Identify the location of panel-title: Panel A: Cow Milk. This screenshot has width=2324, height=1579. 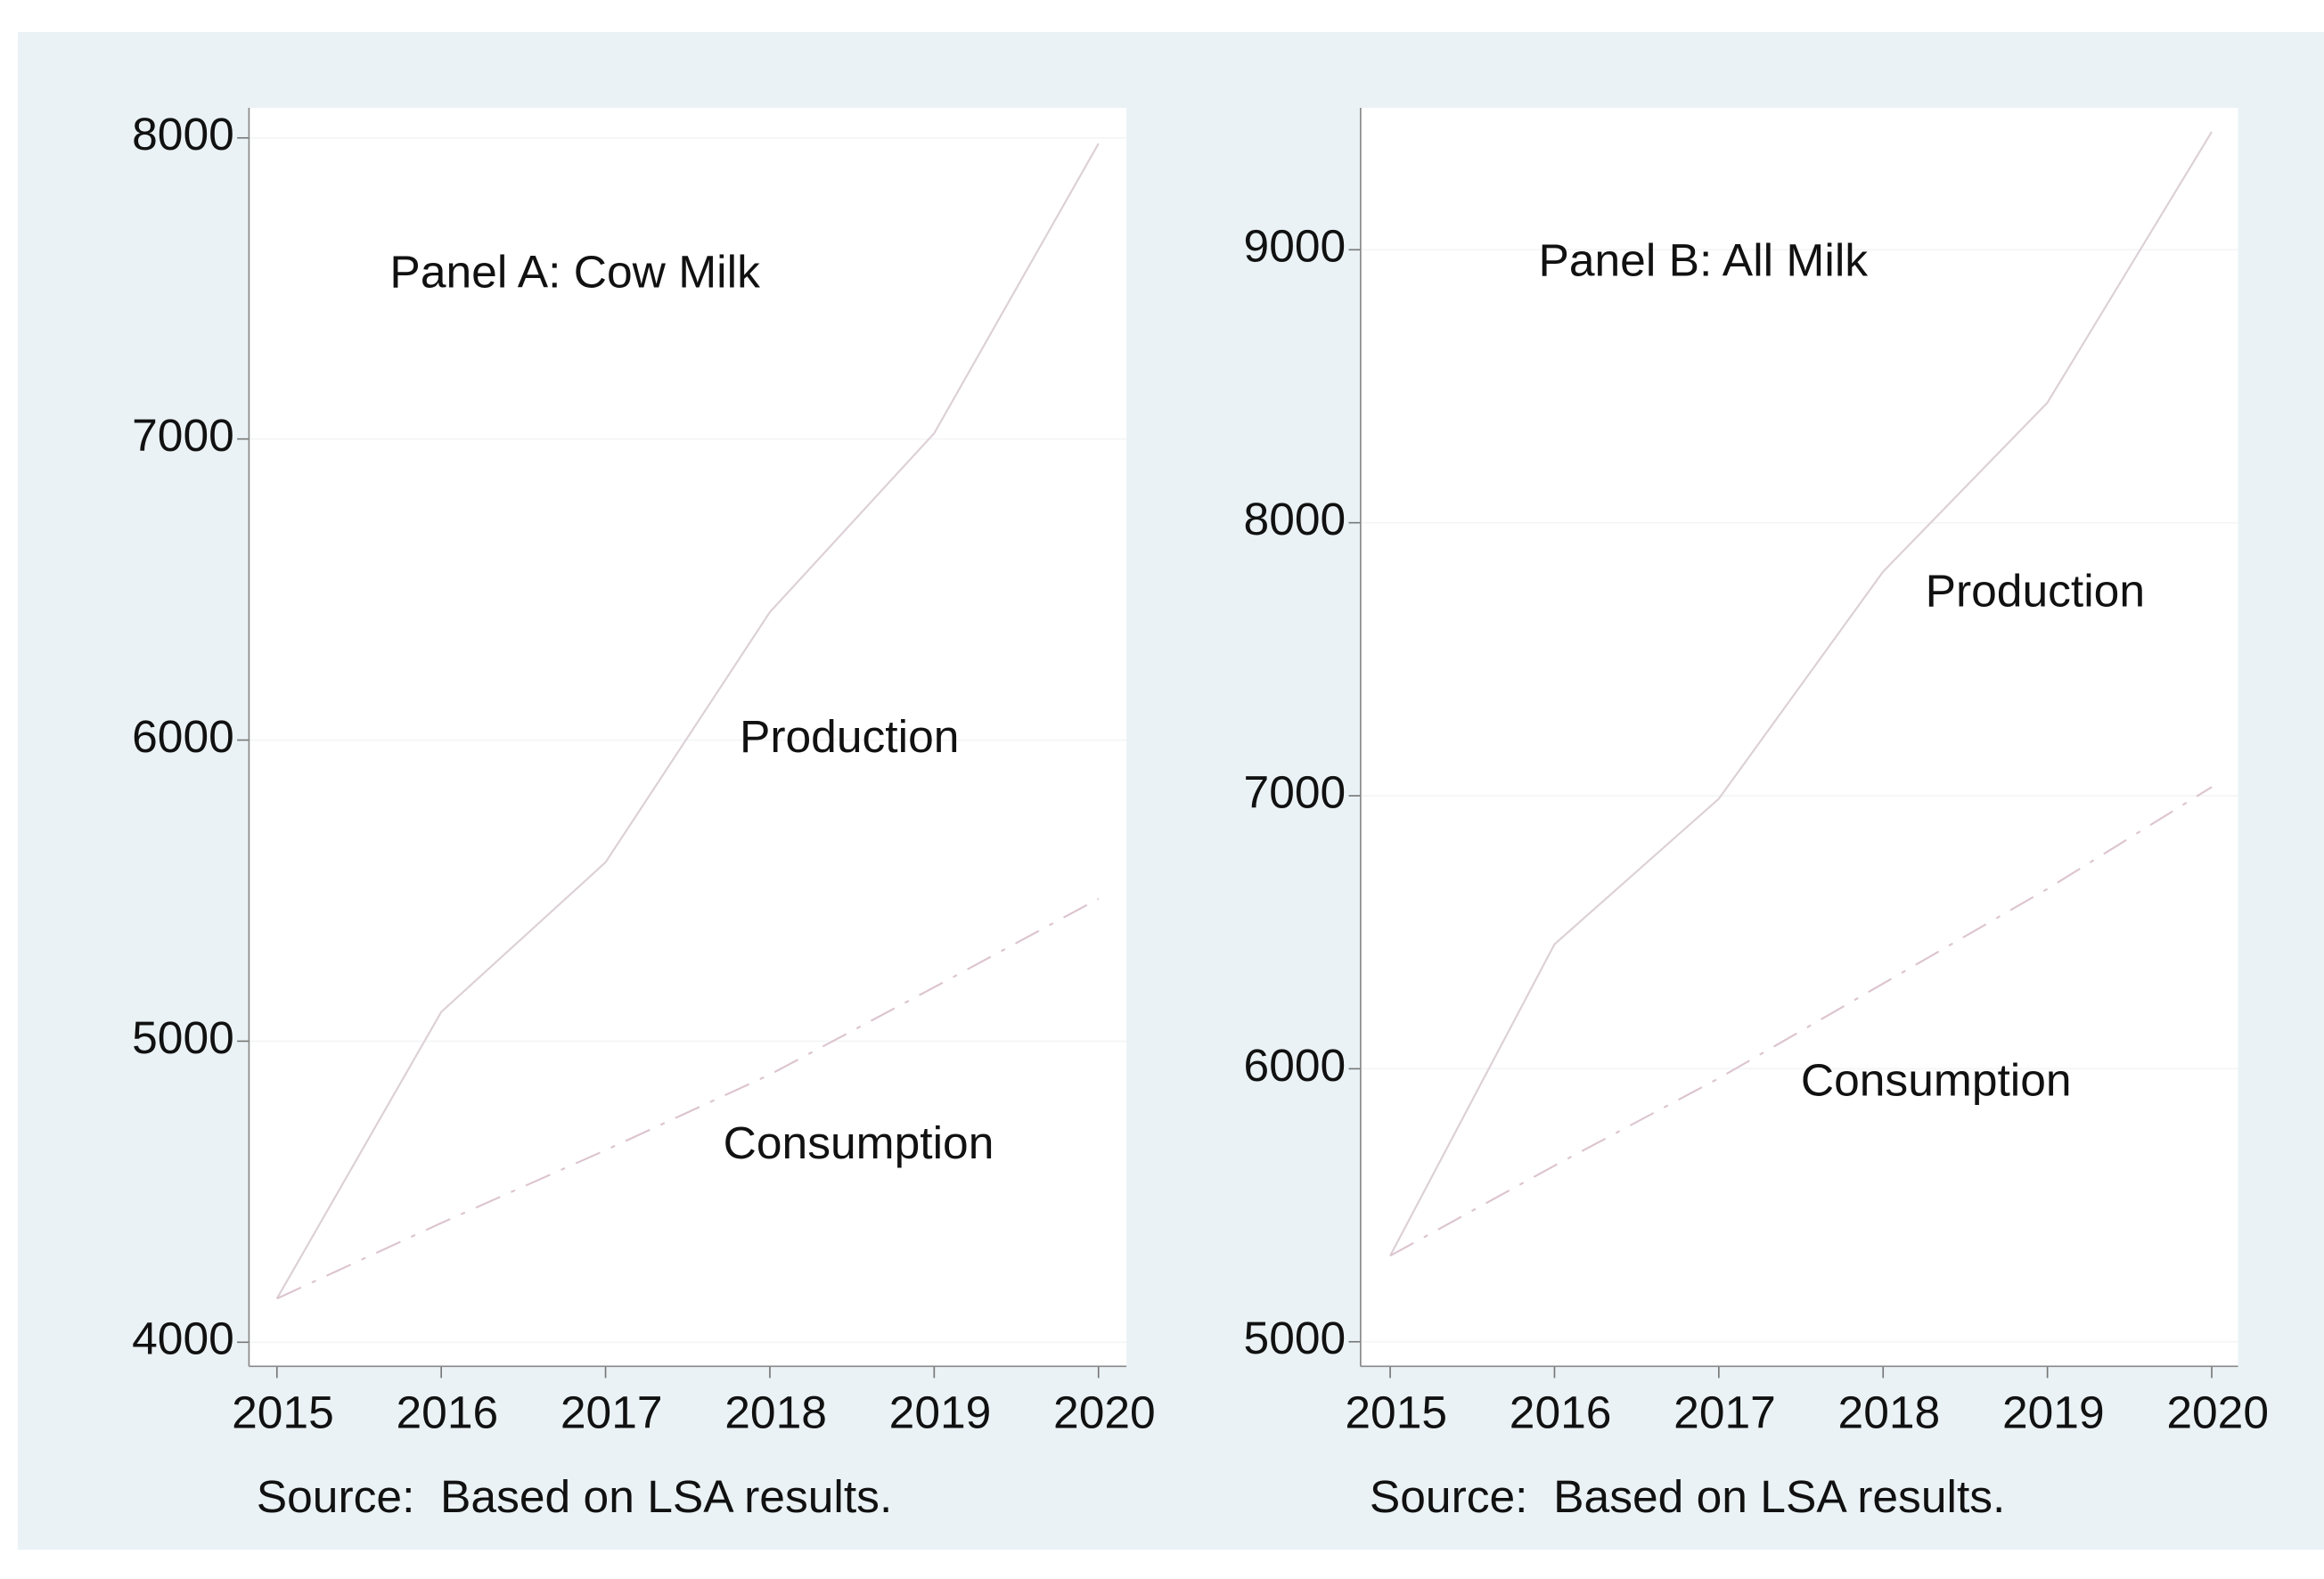
(574, 272).